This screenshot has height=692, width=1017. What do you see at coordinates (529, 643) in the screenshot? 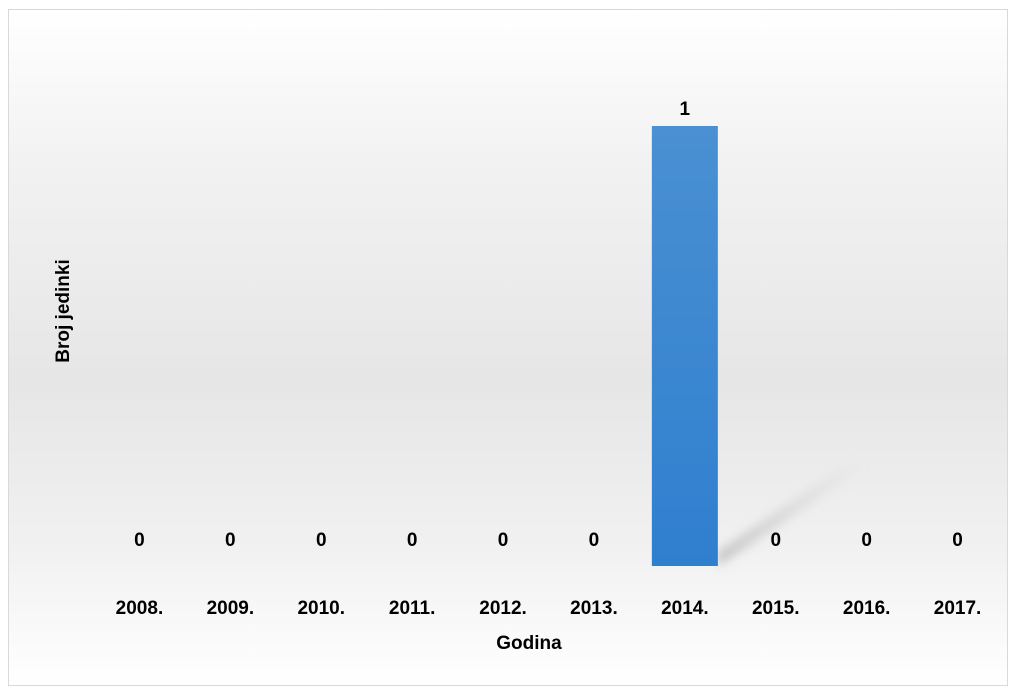
I see `x-axis-title: Godina` at bounding box center [529, 643].